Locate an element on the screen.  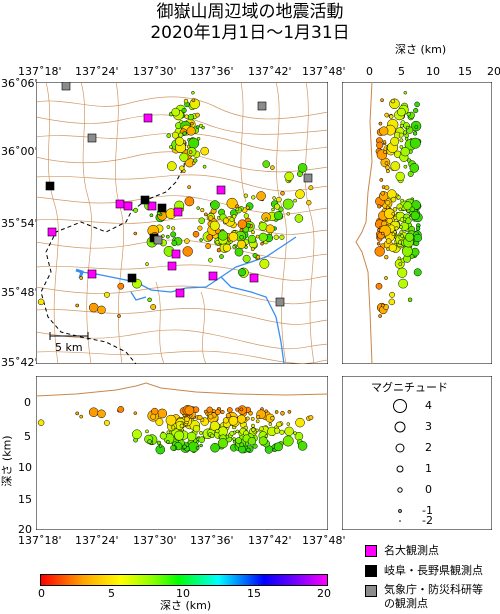
station-legend-pref-symbol is located at coordinates (371, 571).